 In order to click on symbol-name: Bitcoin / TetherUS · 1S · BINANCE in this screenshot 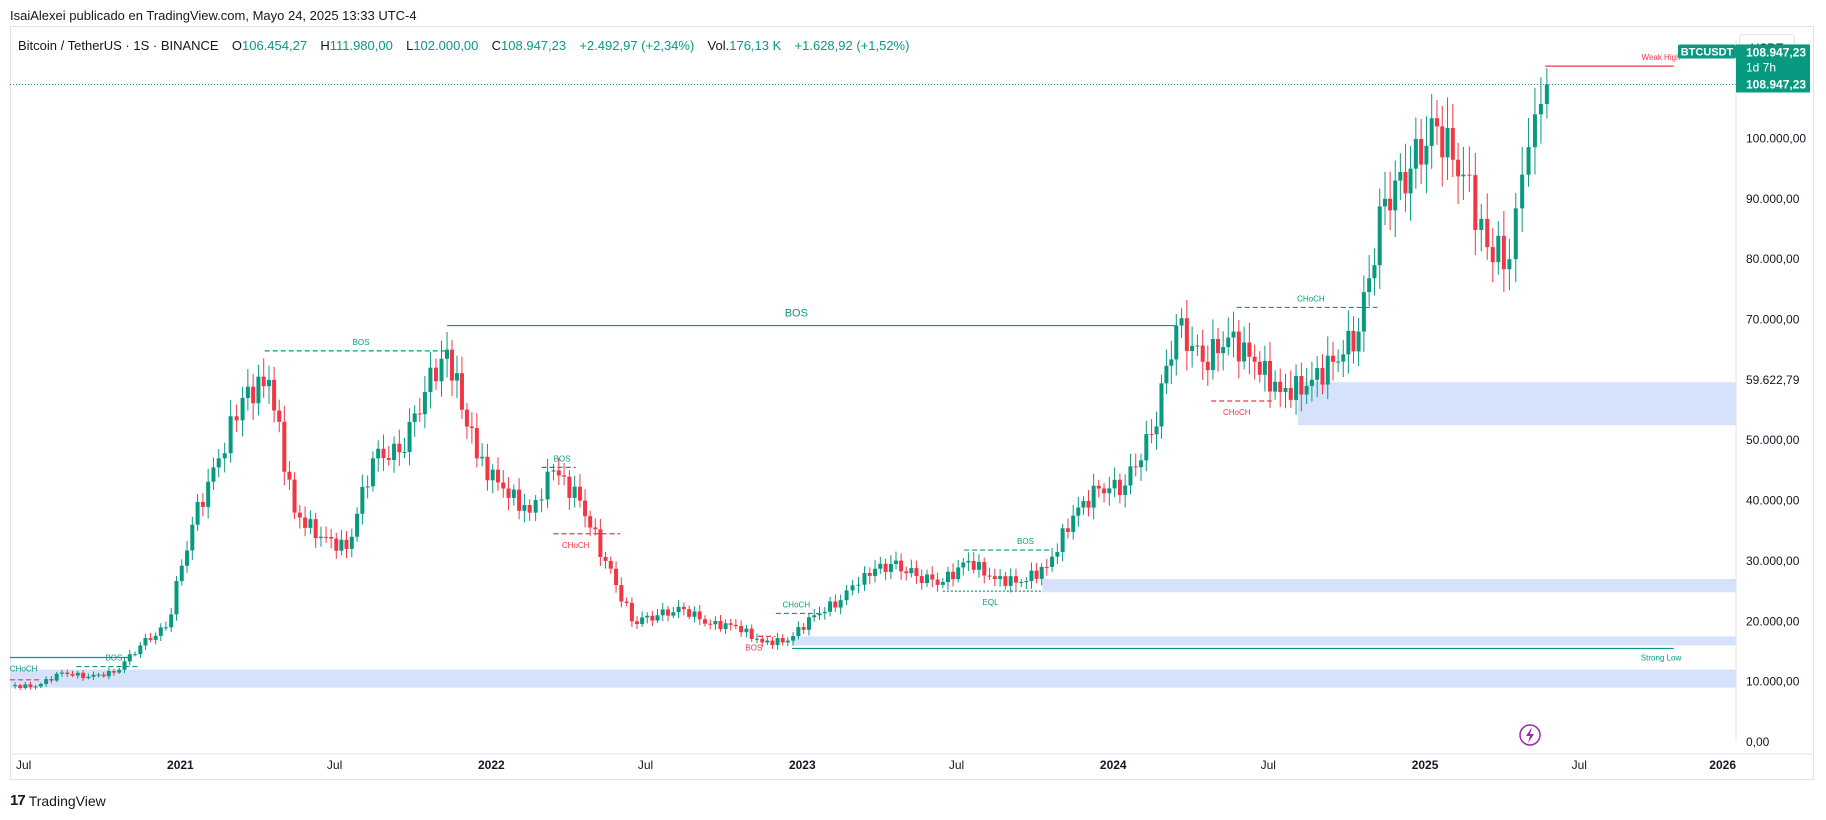, I will do `click(118, 45)`.